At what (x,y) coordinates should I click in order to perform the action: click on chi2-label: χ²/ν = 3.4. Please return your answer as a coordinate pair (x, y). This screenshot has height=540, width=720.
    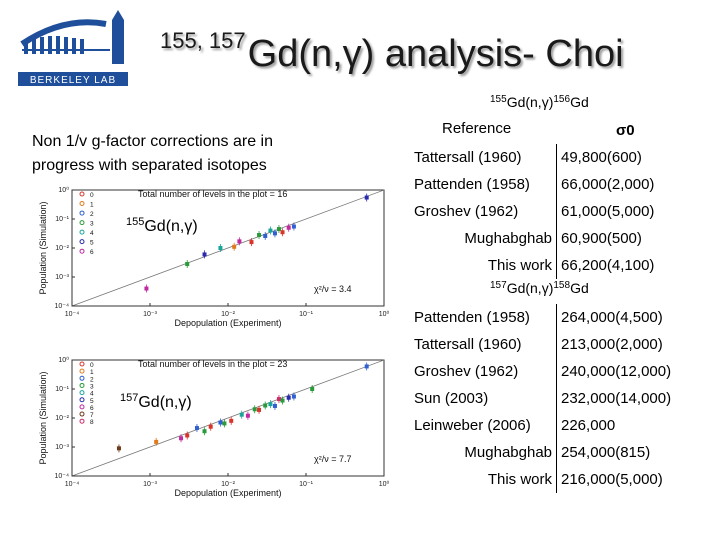
    Looking at the image, I should click on (333, 289).